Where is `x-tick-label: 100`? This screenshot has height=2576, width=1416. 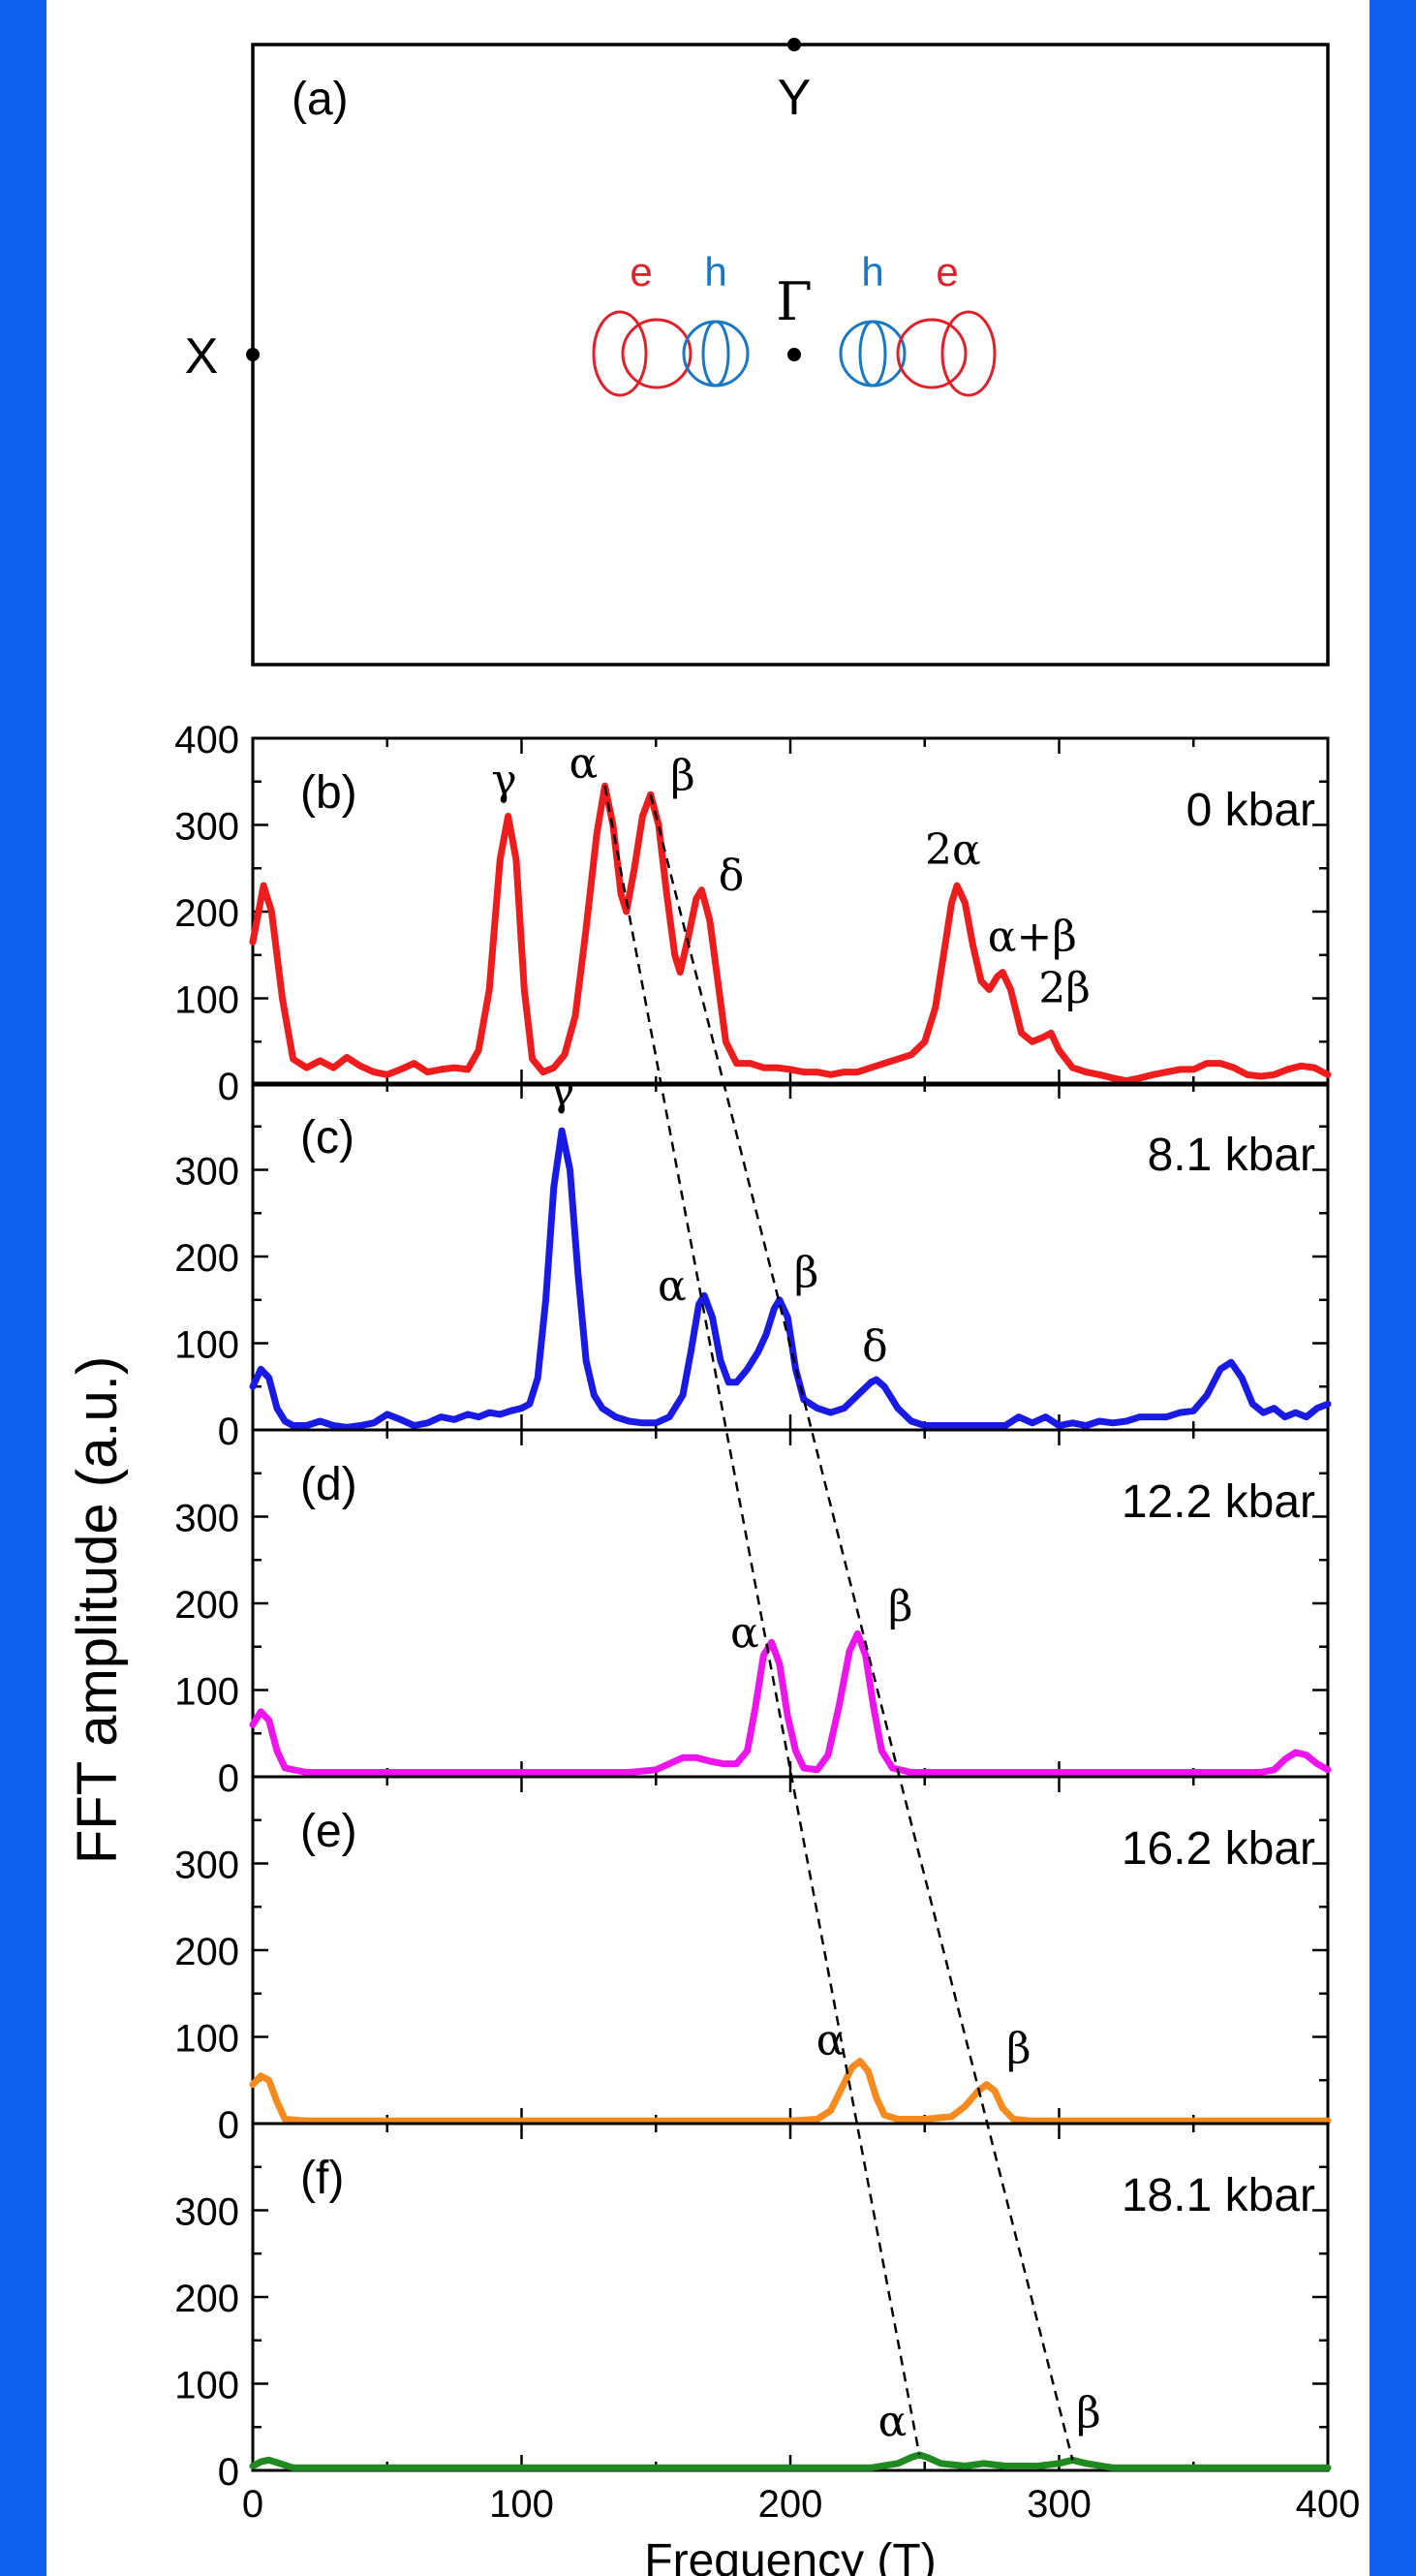 x-tick-label: 100 is located at coordinates (522, 2504).